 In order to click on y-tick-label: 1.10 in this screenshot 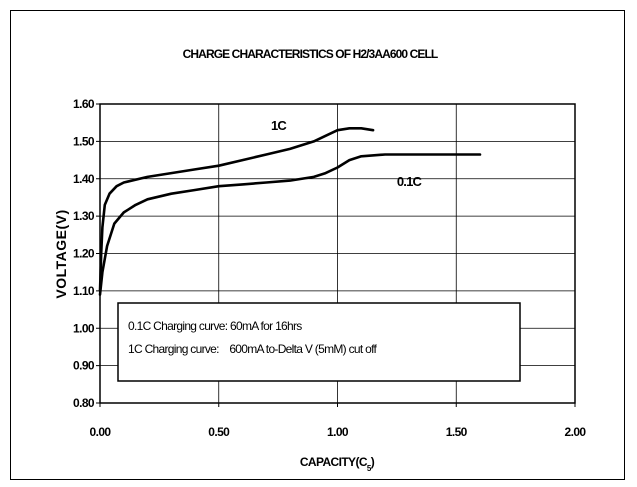, I will do `click(84, 291)`.